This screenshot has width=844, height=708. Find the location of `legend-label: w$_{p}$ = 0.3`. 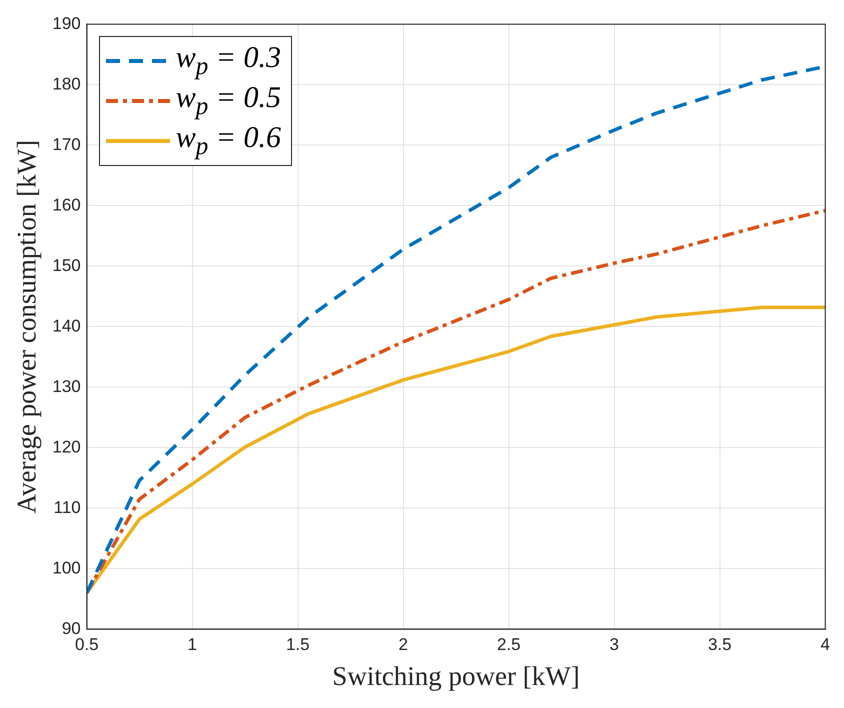

legend-label: w$_{p}$ = 0.3 is located at coordinates (229, 61).